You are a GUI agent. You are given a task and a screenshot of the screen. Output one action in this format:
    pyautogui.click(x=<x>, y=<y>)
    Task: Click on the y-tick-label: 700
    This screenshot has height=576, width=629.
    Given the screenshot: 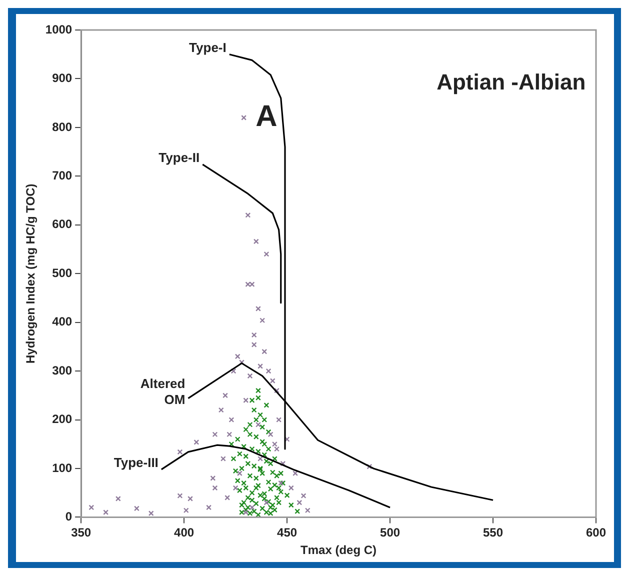 What is the action you would take?
    pyautogui.click(x=62, y=175)
    